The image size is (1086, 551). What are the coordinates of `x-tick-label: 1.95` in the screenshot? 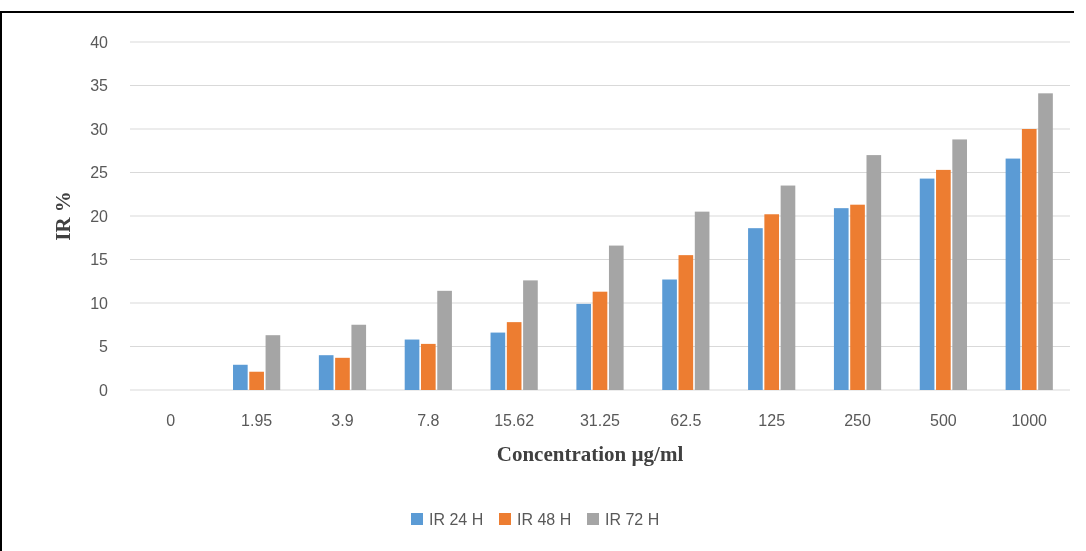 It's located at (257, 420).